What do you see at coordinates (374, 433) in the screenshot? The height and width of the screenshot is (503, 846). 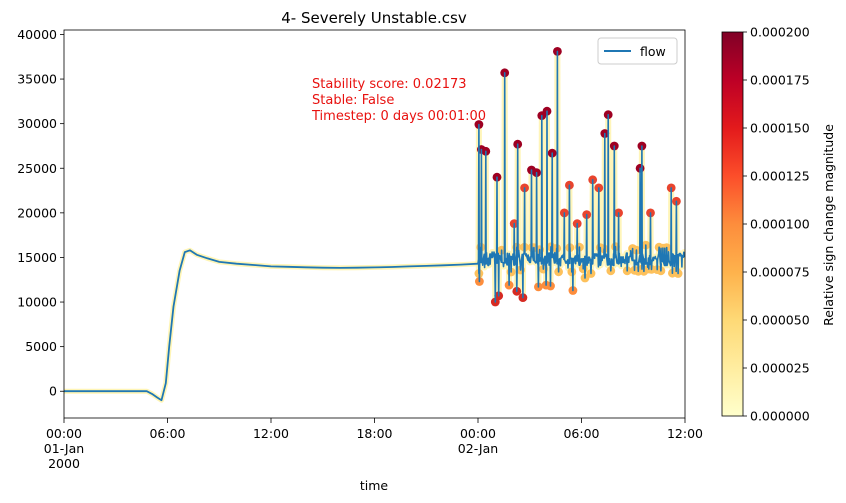 I see `x-tick-label: 18:00` at bounding box center [374, 433].